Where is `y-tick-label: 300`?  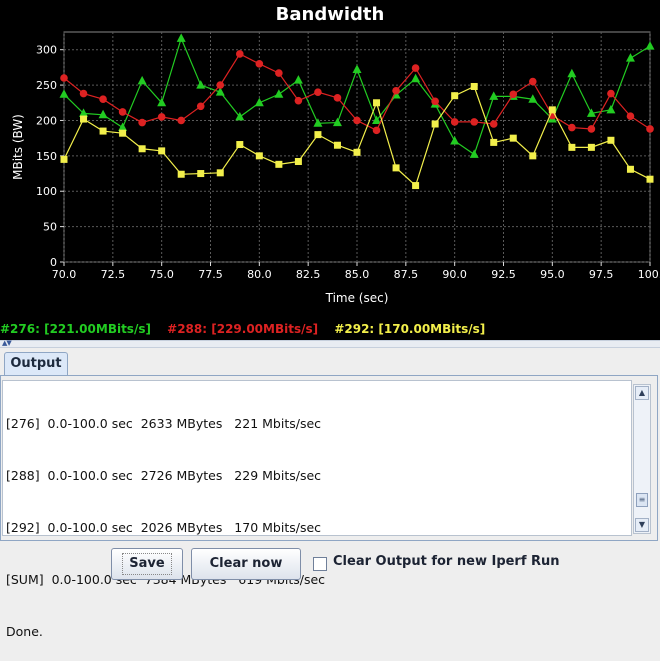
y-tick-label: 300 is located at coordinates (46, 50).